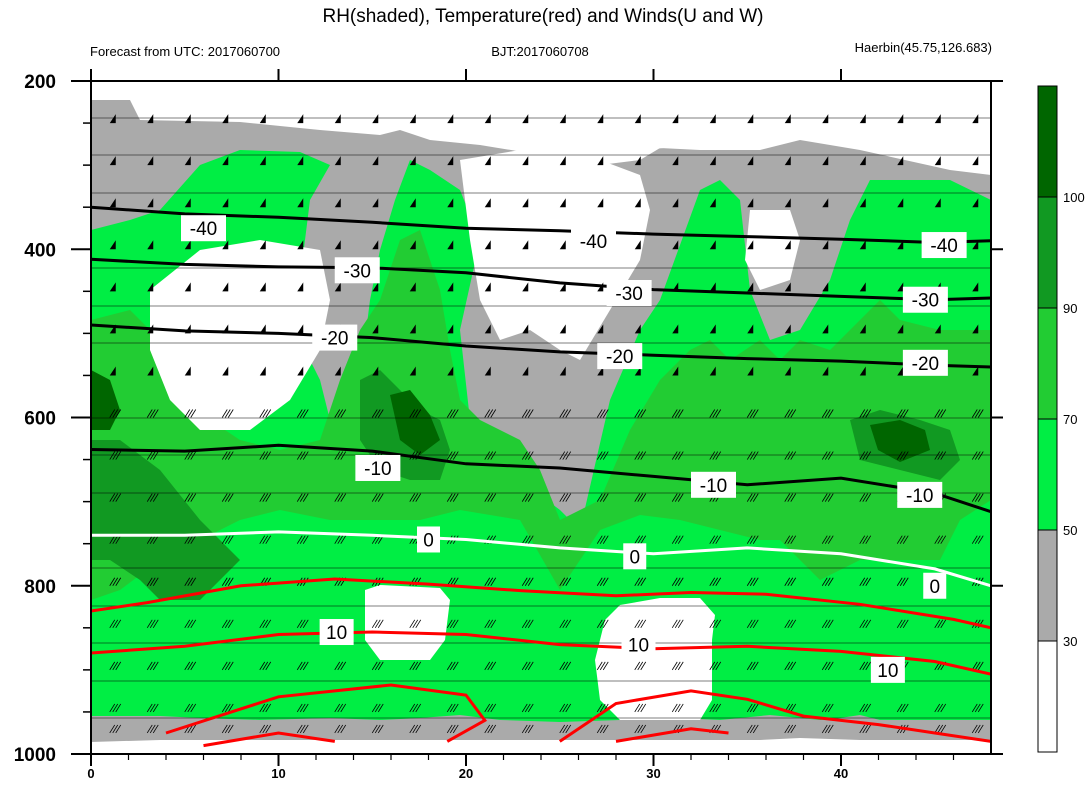 Image resolution: width=1087 pixels, height=806 pixels. What do you see at coordinates (1070, 308) in the screenshot?
I see `colorbar-tick-label: 90` at bounding box center [1070, 308].